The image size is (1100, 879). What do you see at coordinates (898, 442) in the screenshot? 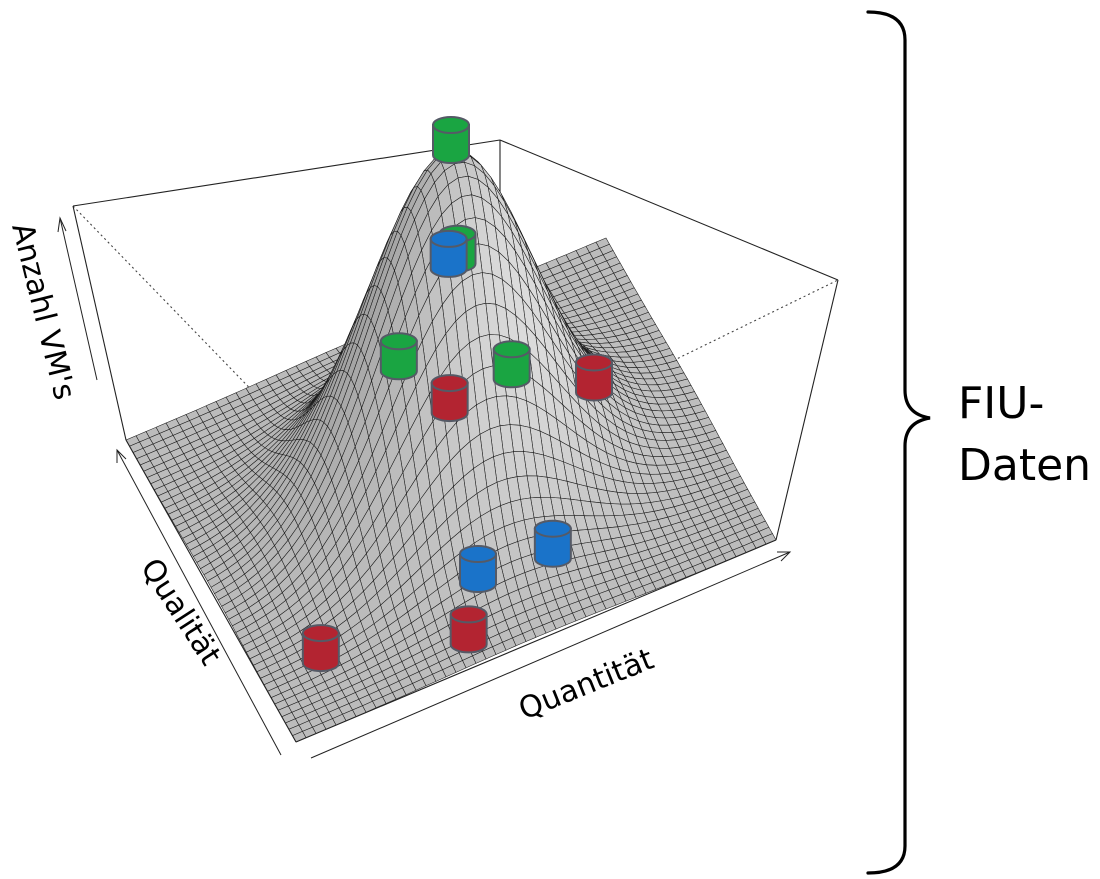
I see `brace-icon` at bounding box center [898, 442].